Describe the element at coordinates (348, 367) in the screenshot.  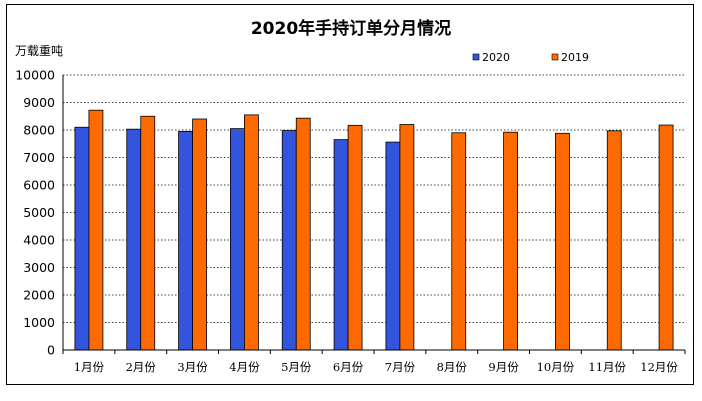
I see `x-category-label: 6月份` at that location.